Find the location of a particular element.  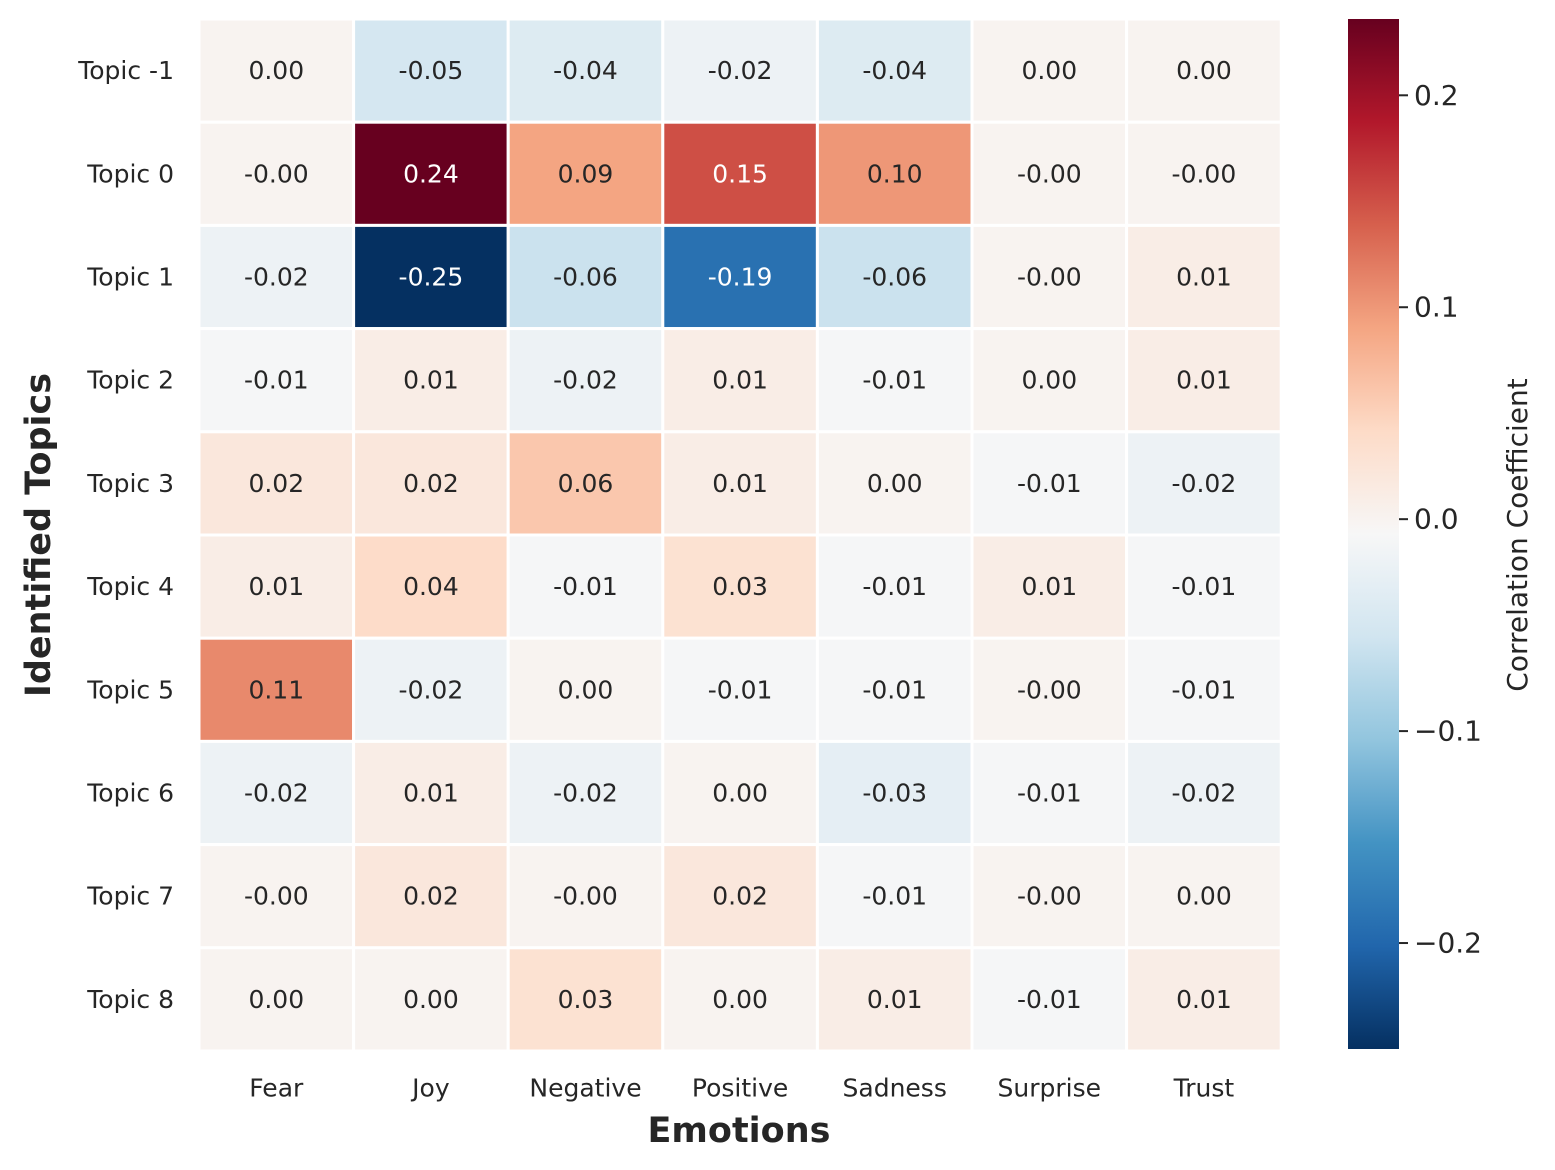

cell-label: -0.19 is located at coordinates (740, 277).